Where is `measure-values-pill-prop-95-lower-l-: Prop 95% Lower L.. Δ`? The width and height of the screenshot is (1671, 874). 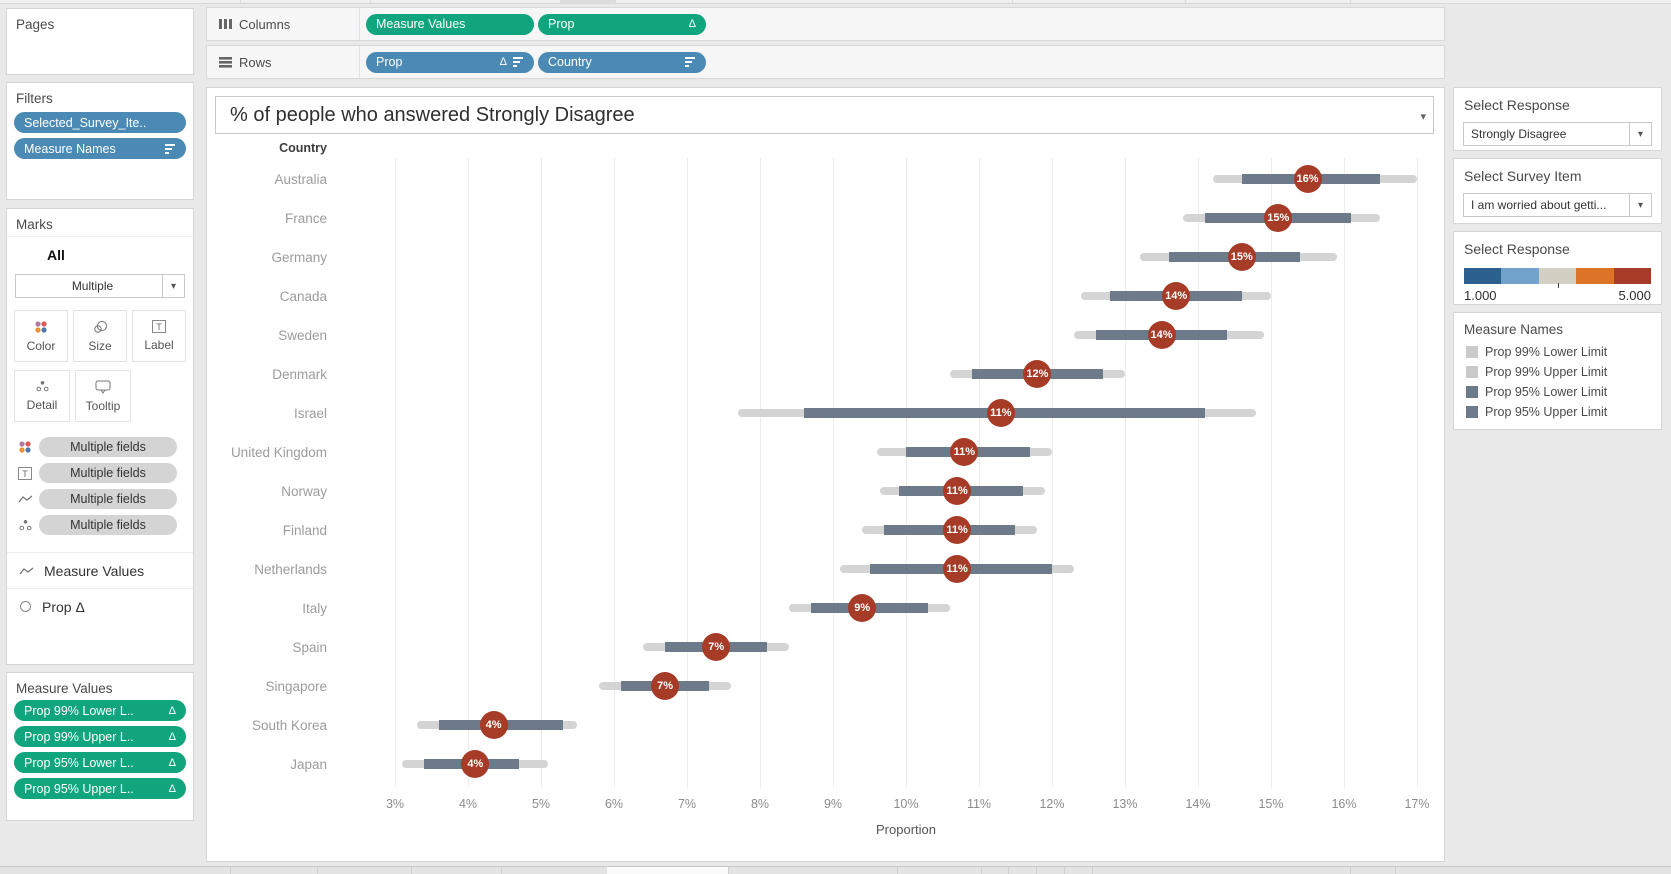 measure-values-pill-prop-95-lower-l-: Prop 95% Lower L.. Δ is located at coordinates (100, 762).